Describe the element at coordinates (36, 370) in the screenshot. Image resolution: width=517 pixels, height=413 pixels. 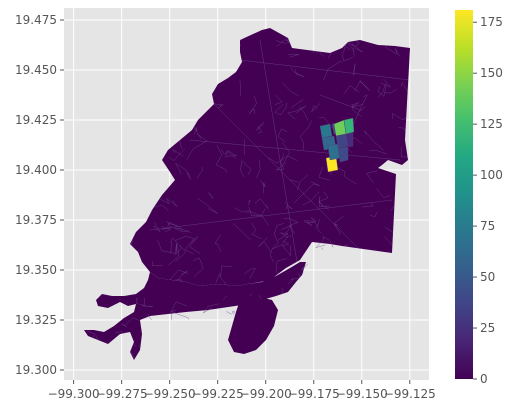
I see `y-tick-label: 19.300` at that location.